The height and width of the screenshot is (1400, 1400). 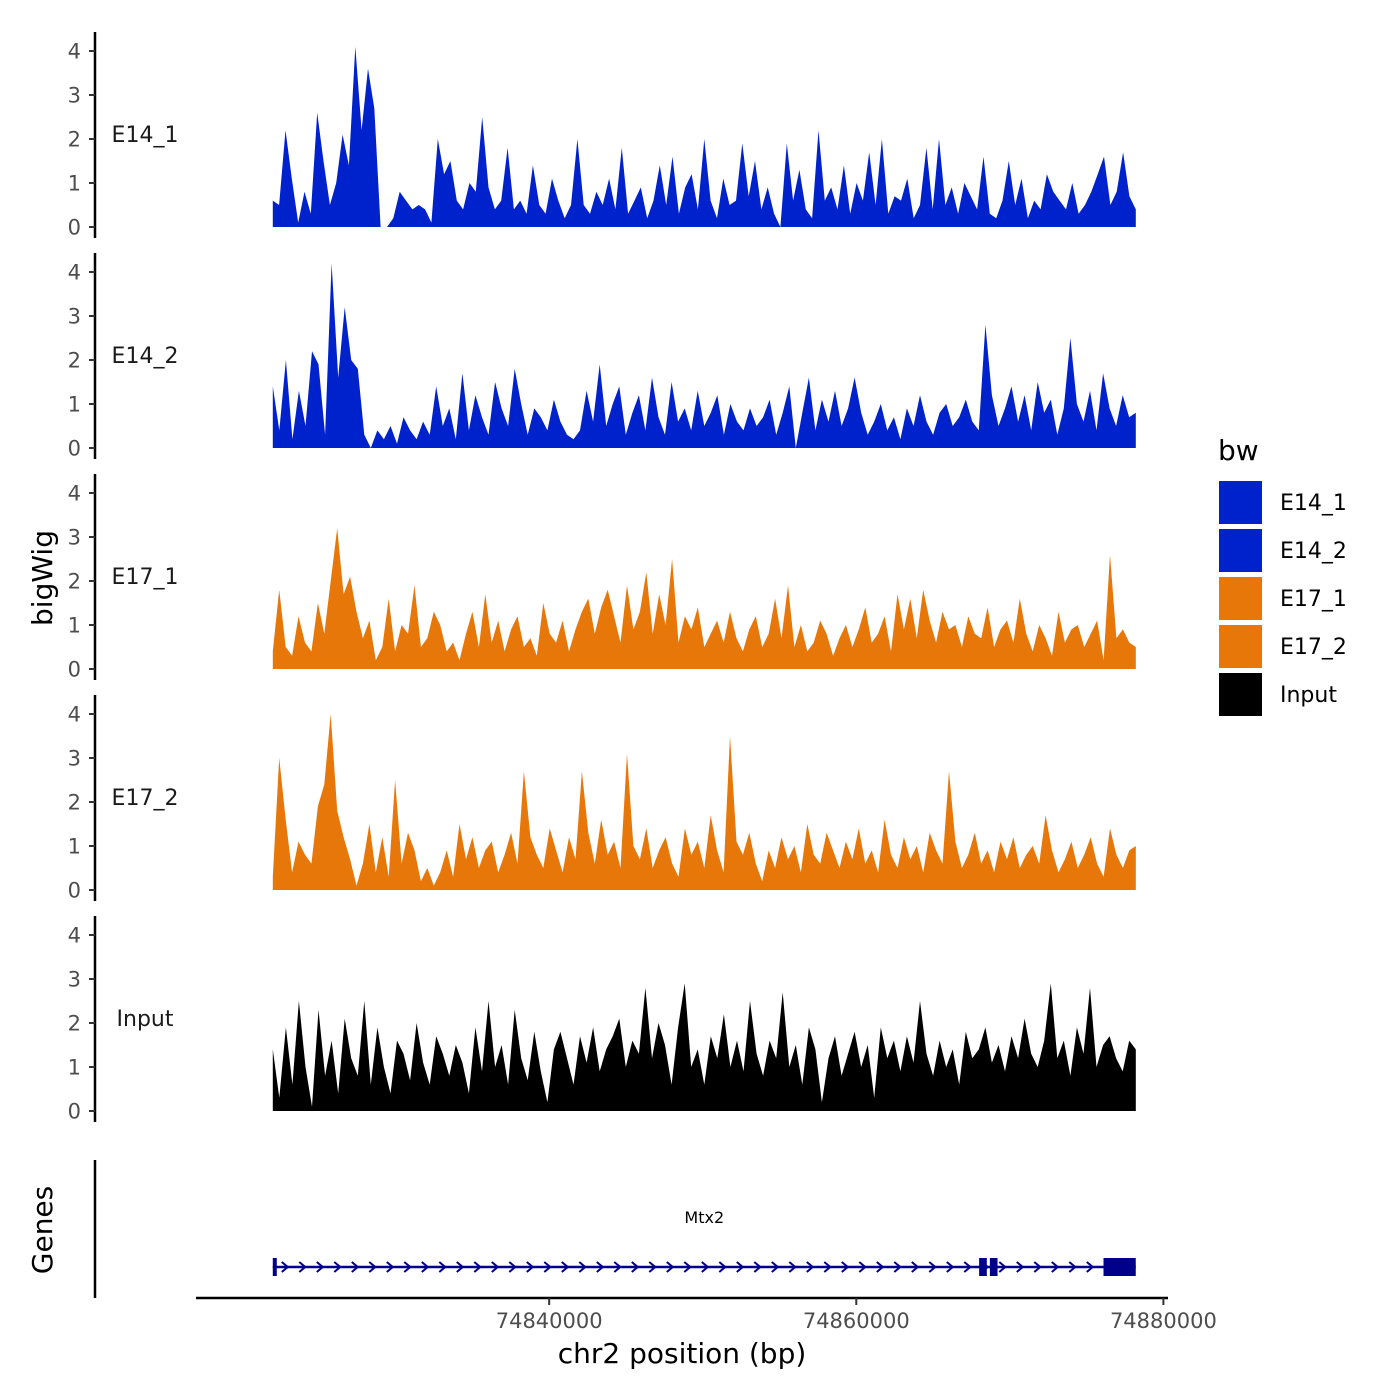 I want to click on legend-title: bw, so click(x=1238, y=450).